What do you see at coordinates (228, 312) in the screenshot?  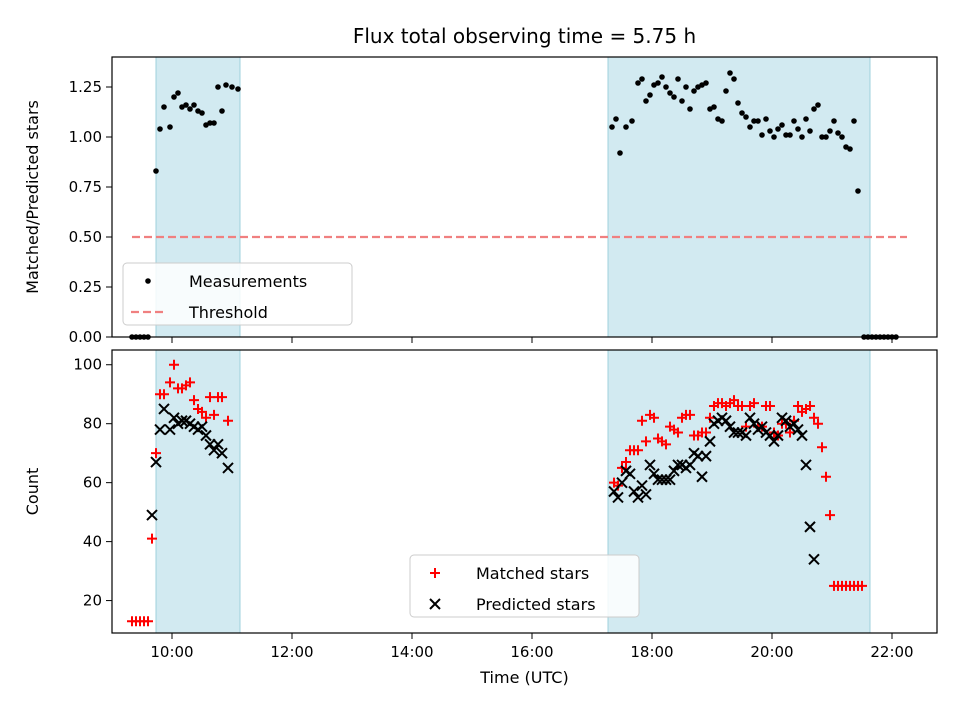 I see `legend-label: Threshold` at bounding box center [228, 312].